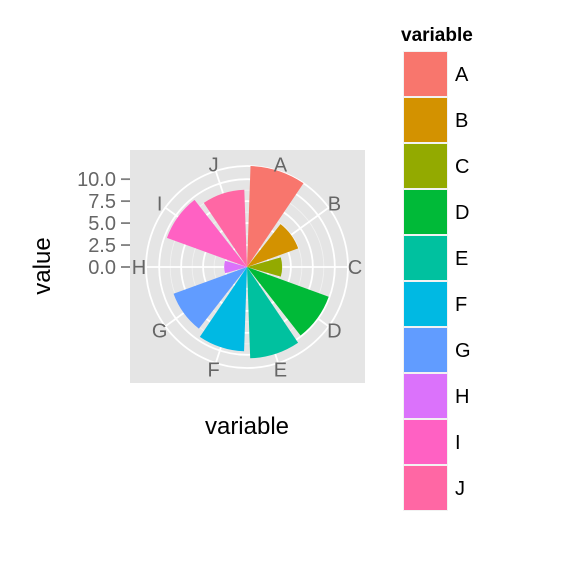 The image size is (576, 576). Describe the element at coordinates (462, 213) in the screenshot. I see `legend-label-D: D` at that location.